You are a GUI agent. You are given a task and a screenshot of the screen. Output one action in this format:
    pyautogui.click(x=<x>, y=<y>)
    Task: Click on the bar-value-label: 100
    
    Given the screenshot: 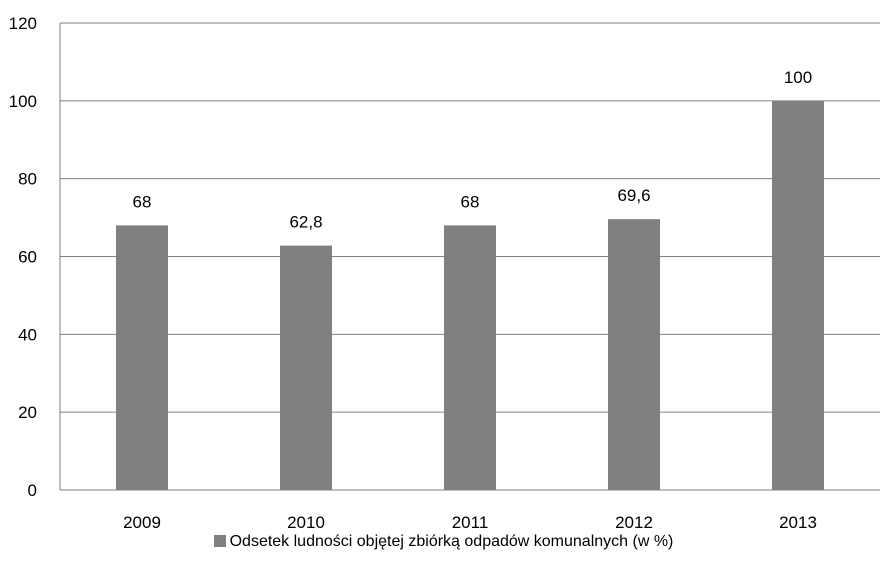 What is the action you would take?
    pyautogui.click(x=798, y=77)
    